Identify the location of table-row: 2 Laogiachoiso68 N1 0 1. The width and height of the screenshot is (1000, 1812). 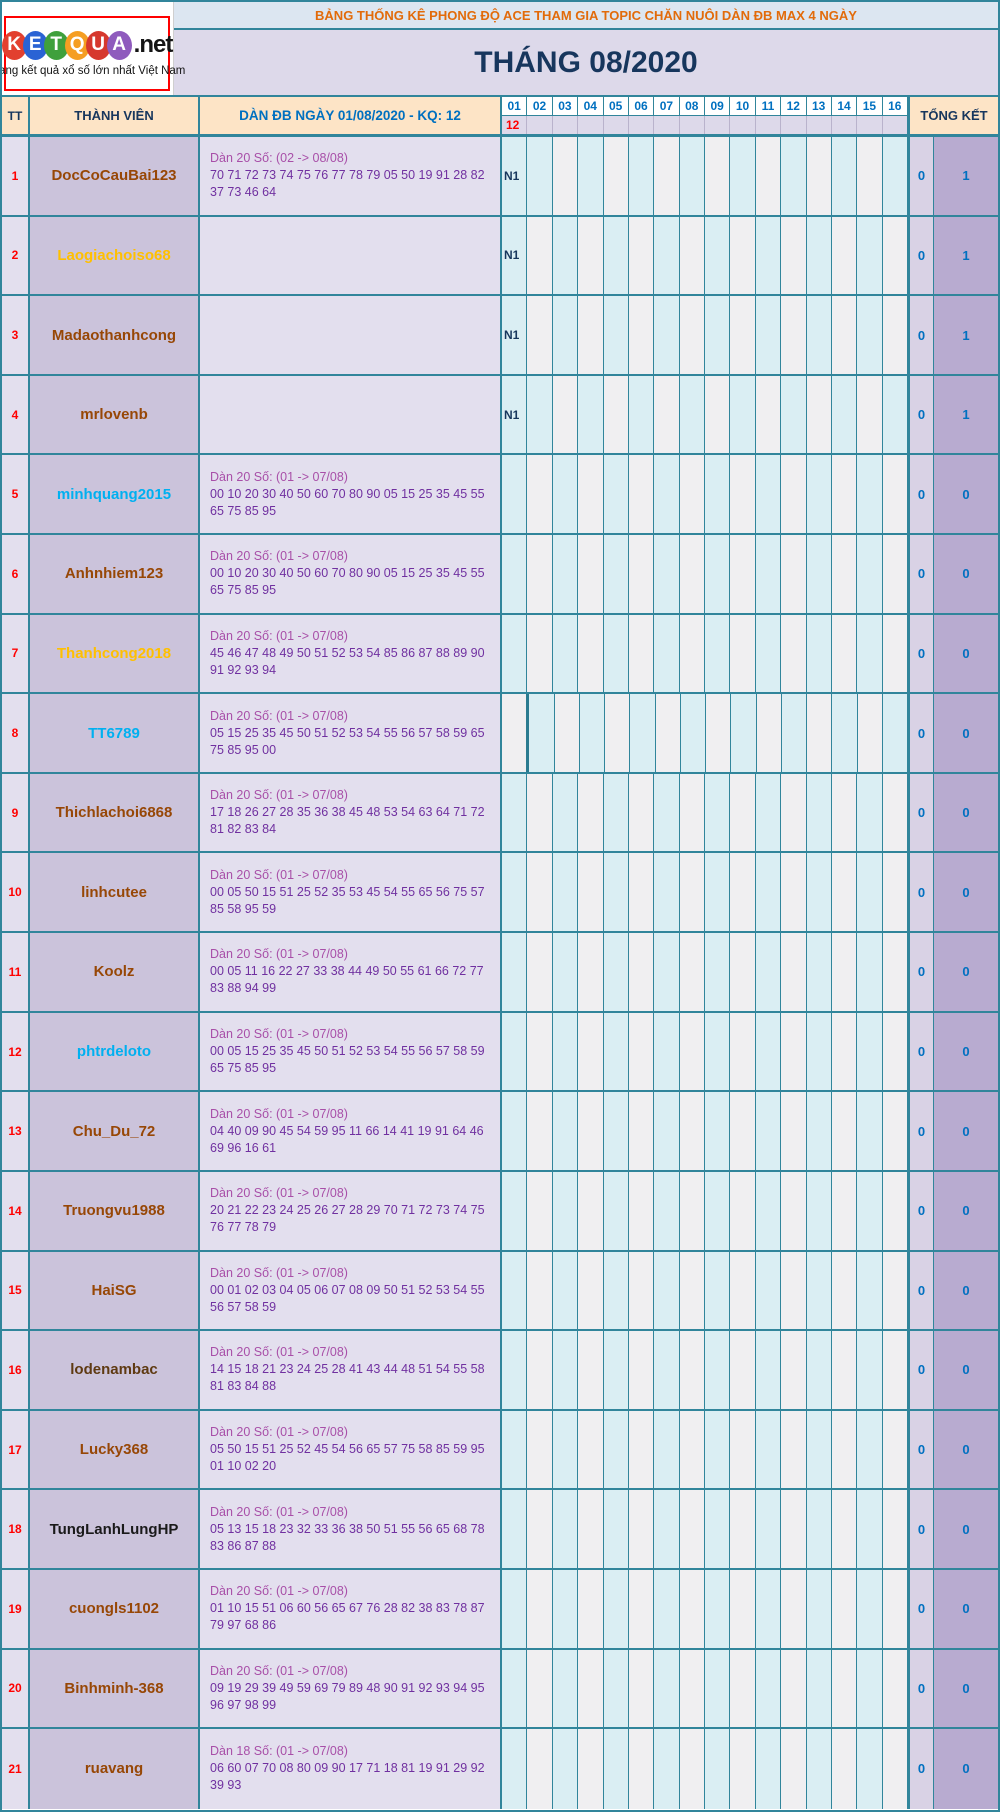
(500, 256).